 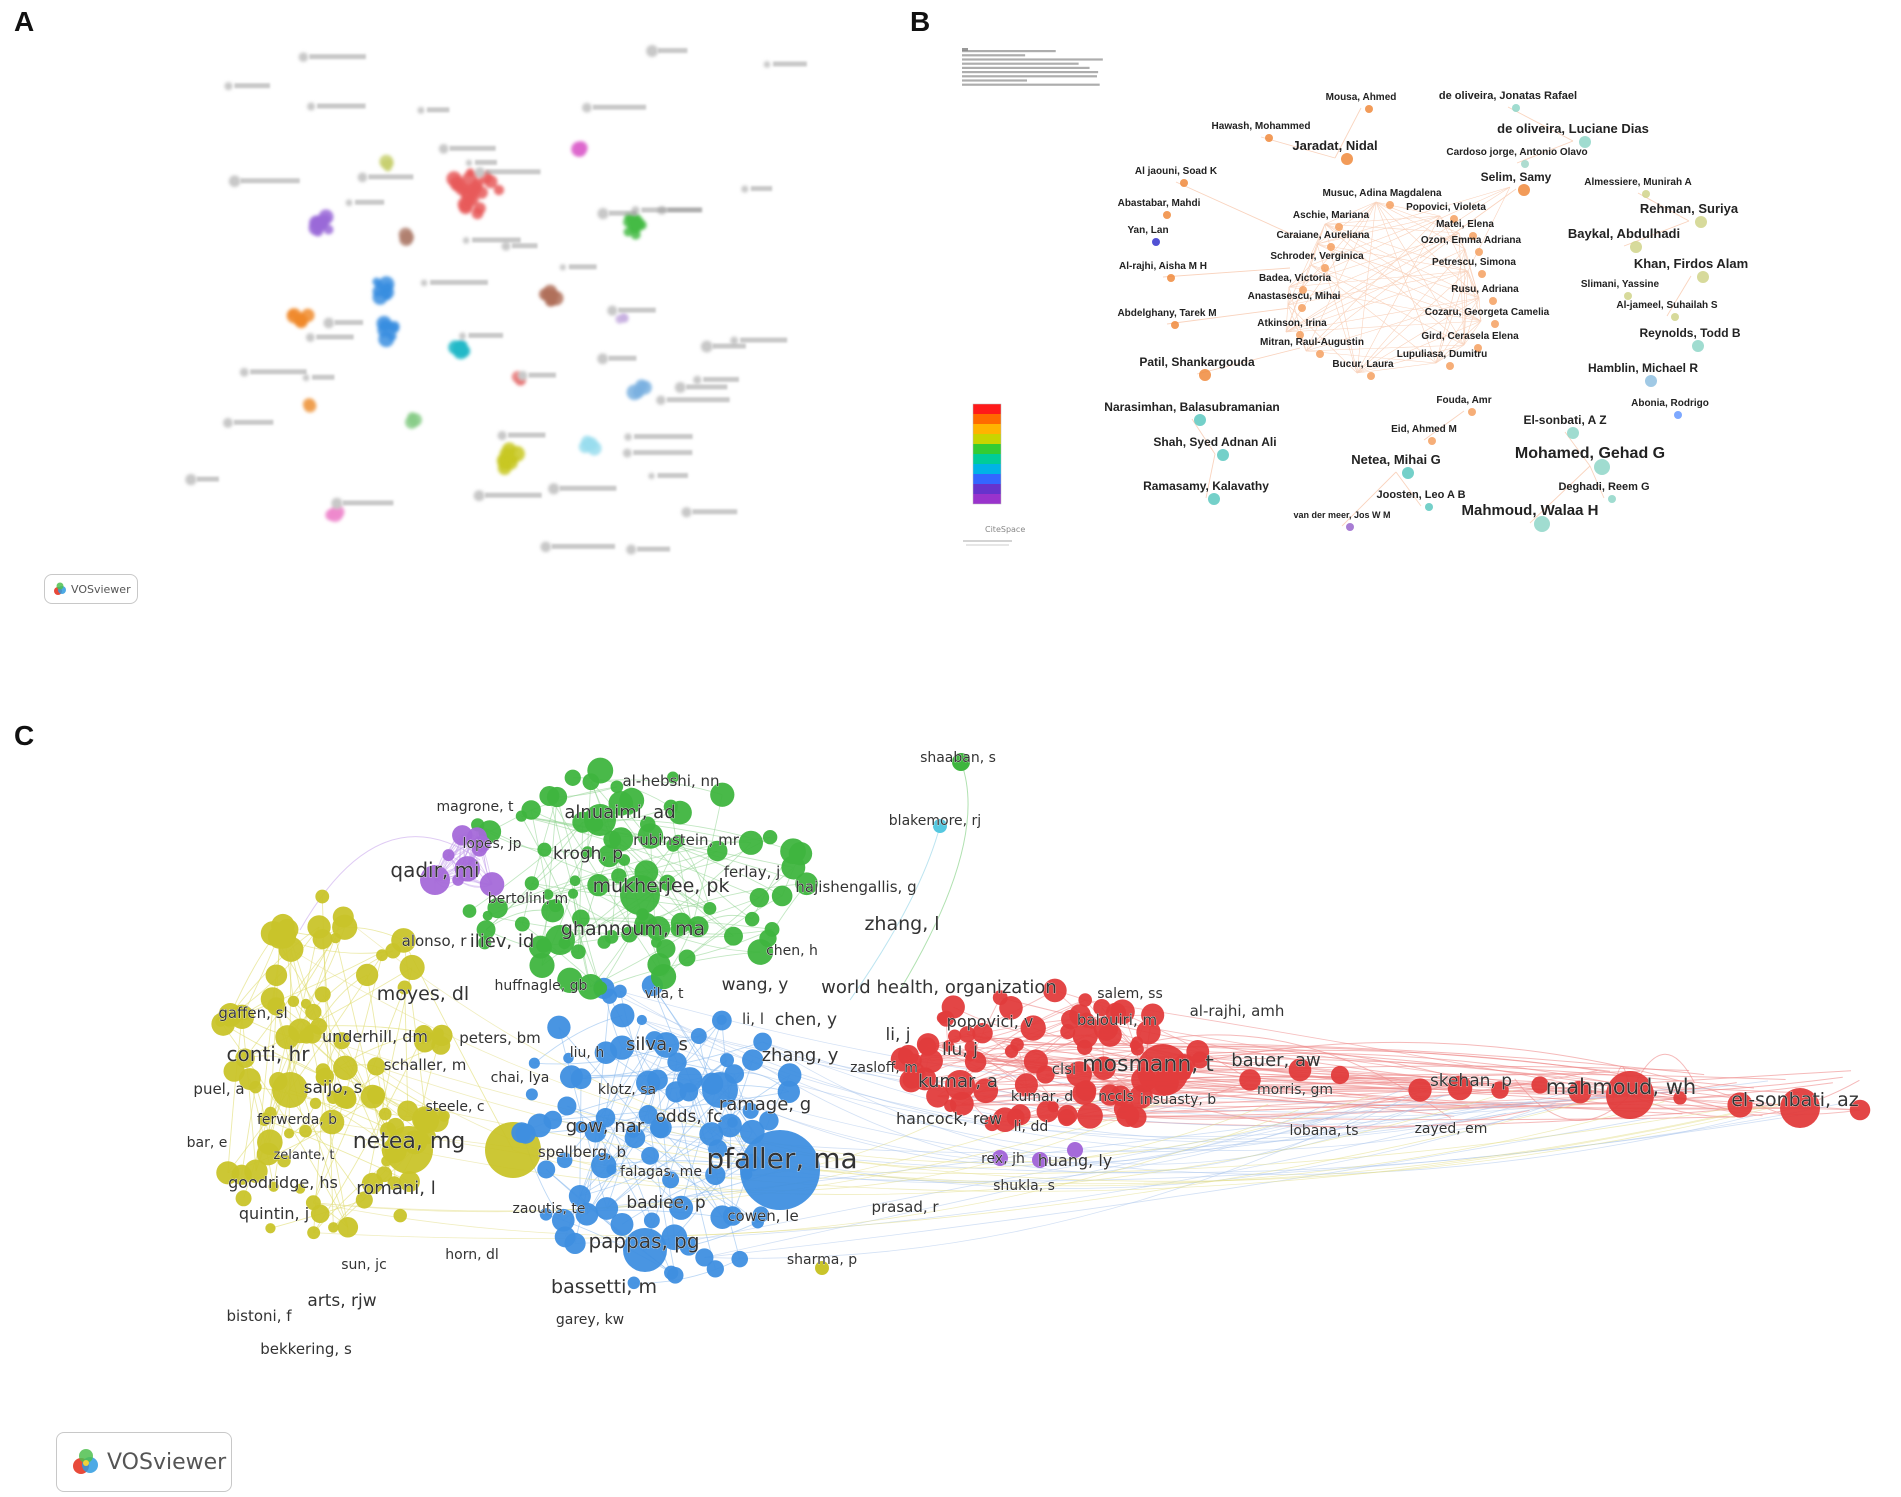 I want to click on author-label: Deghadi, Reem G, so click(x=1603, y=487).